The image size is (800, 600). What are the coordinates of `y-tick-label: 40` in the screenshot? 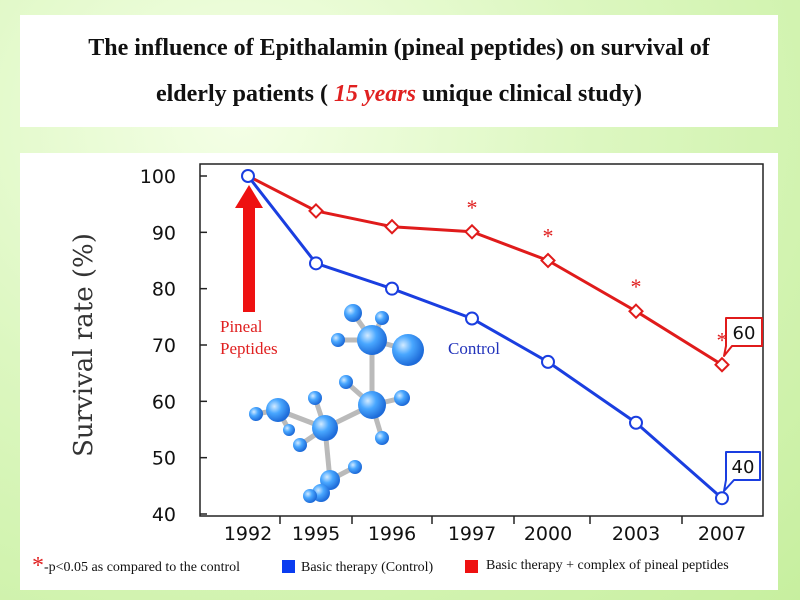 It's located at (164, 515).